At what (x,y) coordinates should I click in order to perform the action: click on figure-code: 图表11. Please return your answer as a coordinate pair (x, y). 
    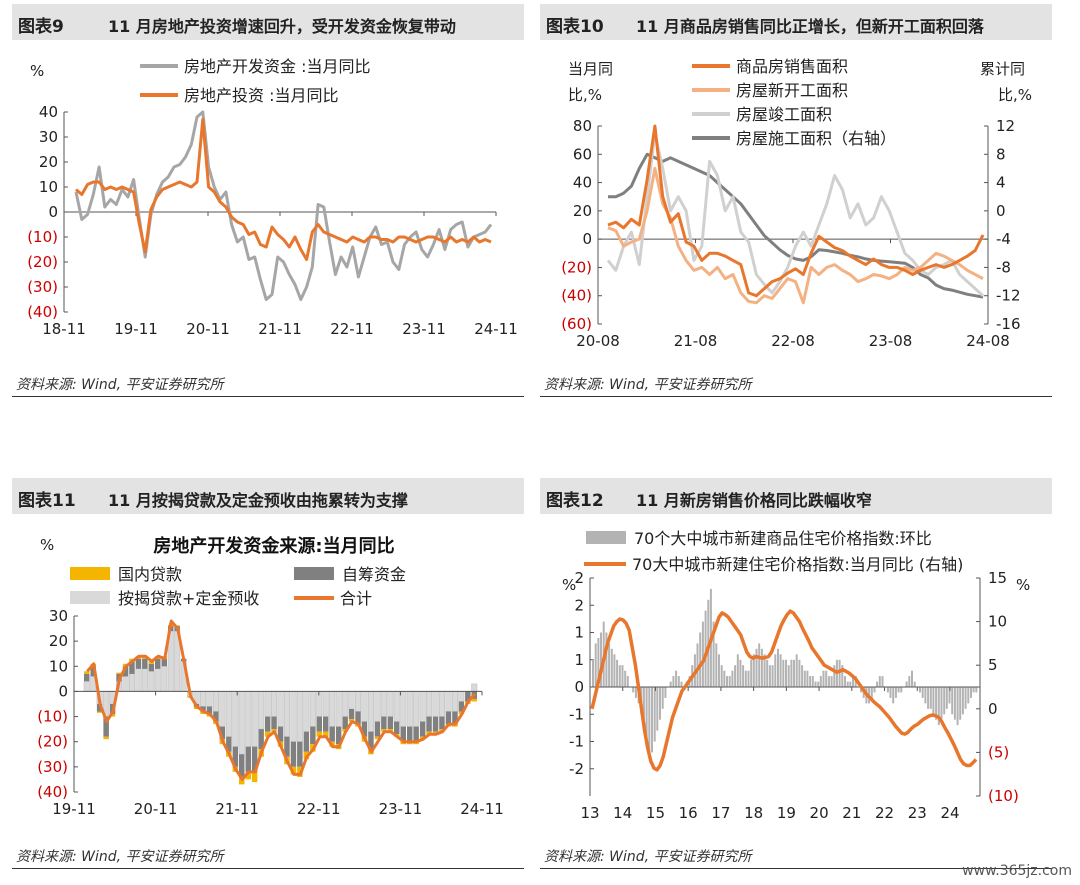
    Looking at the image, I should click on (47, 501).